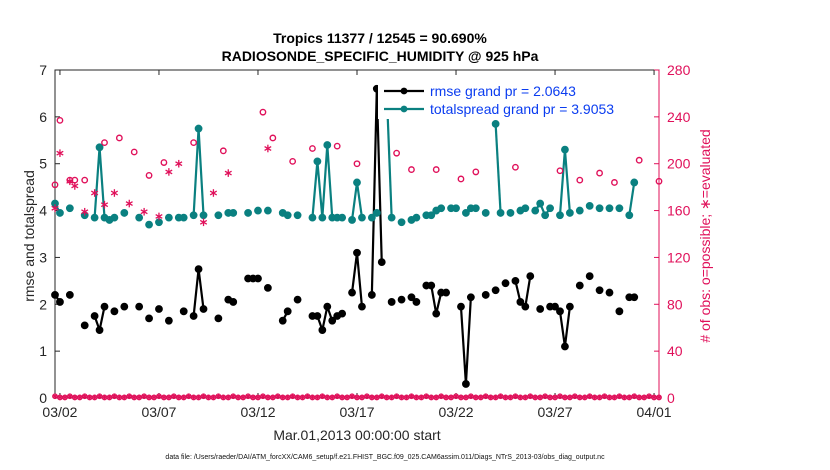 This screenshot has width=830, height=470. What do you see at coordinates (380, 56) in the screenshot?
I see `chart-subtitle: RADIOSONDE_SPECIFIC_HUMIDITY @ 925 hPa` at bounding box center [380, 56].